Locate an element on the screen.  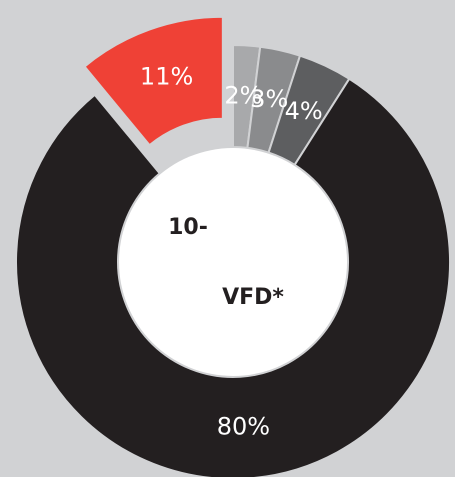
slice is located at coordinates (153, 81).